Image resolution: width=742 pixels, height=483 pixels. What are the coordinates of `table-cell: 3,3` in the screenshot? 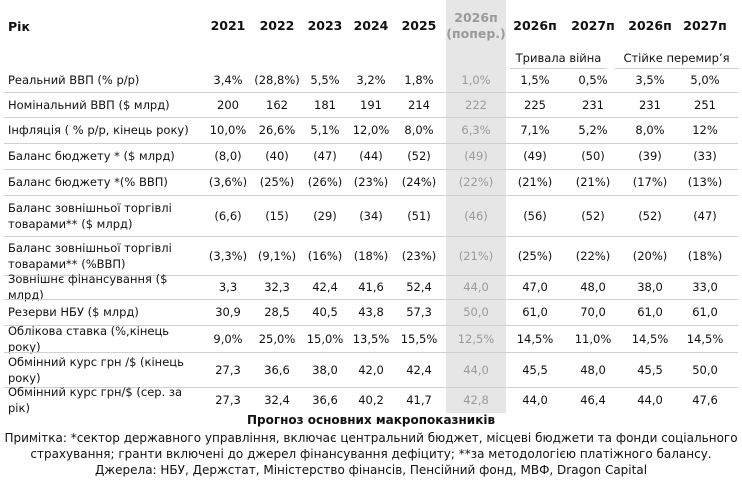 It's located at (228, 287).